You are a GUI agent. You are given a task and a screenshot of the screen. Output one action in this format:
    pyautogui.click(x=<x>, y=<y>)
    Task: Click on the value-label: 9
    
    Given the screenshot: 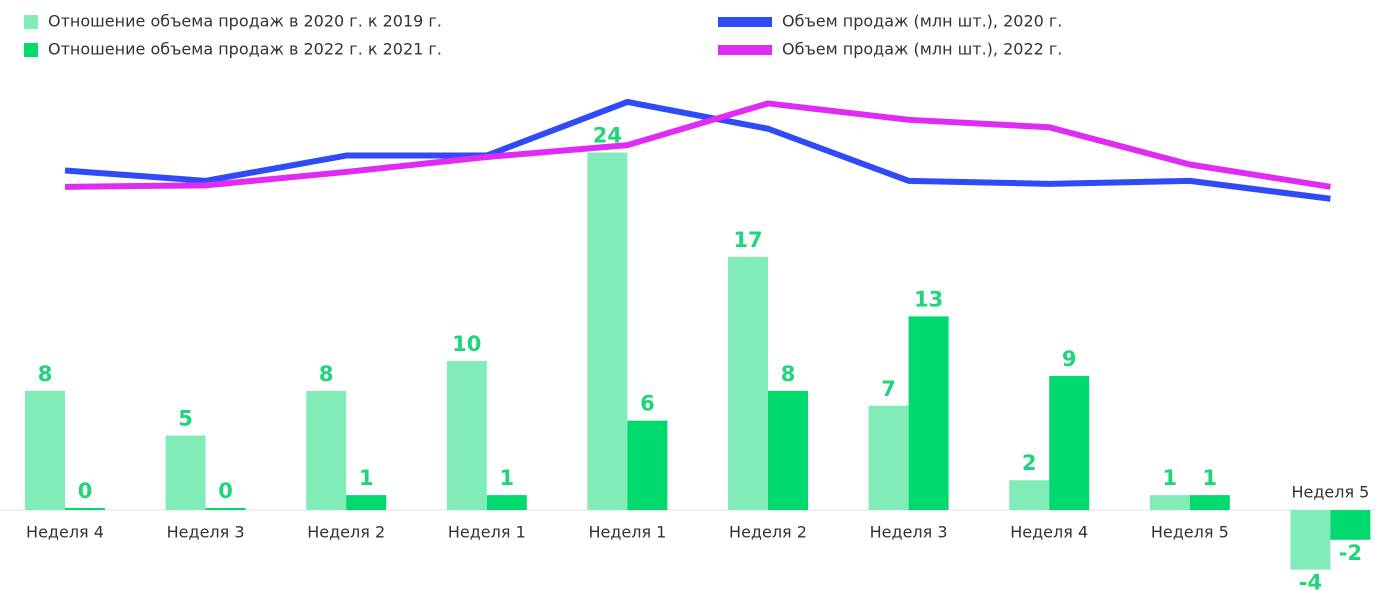 What is the action you would take?
    pyautogui.click(x=1069, y=359)
    